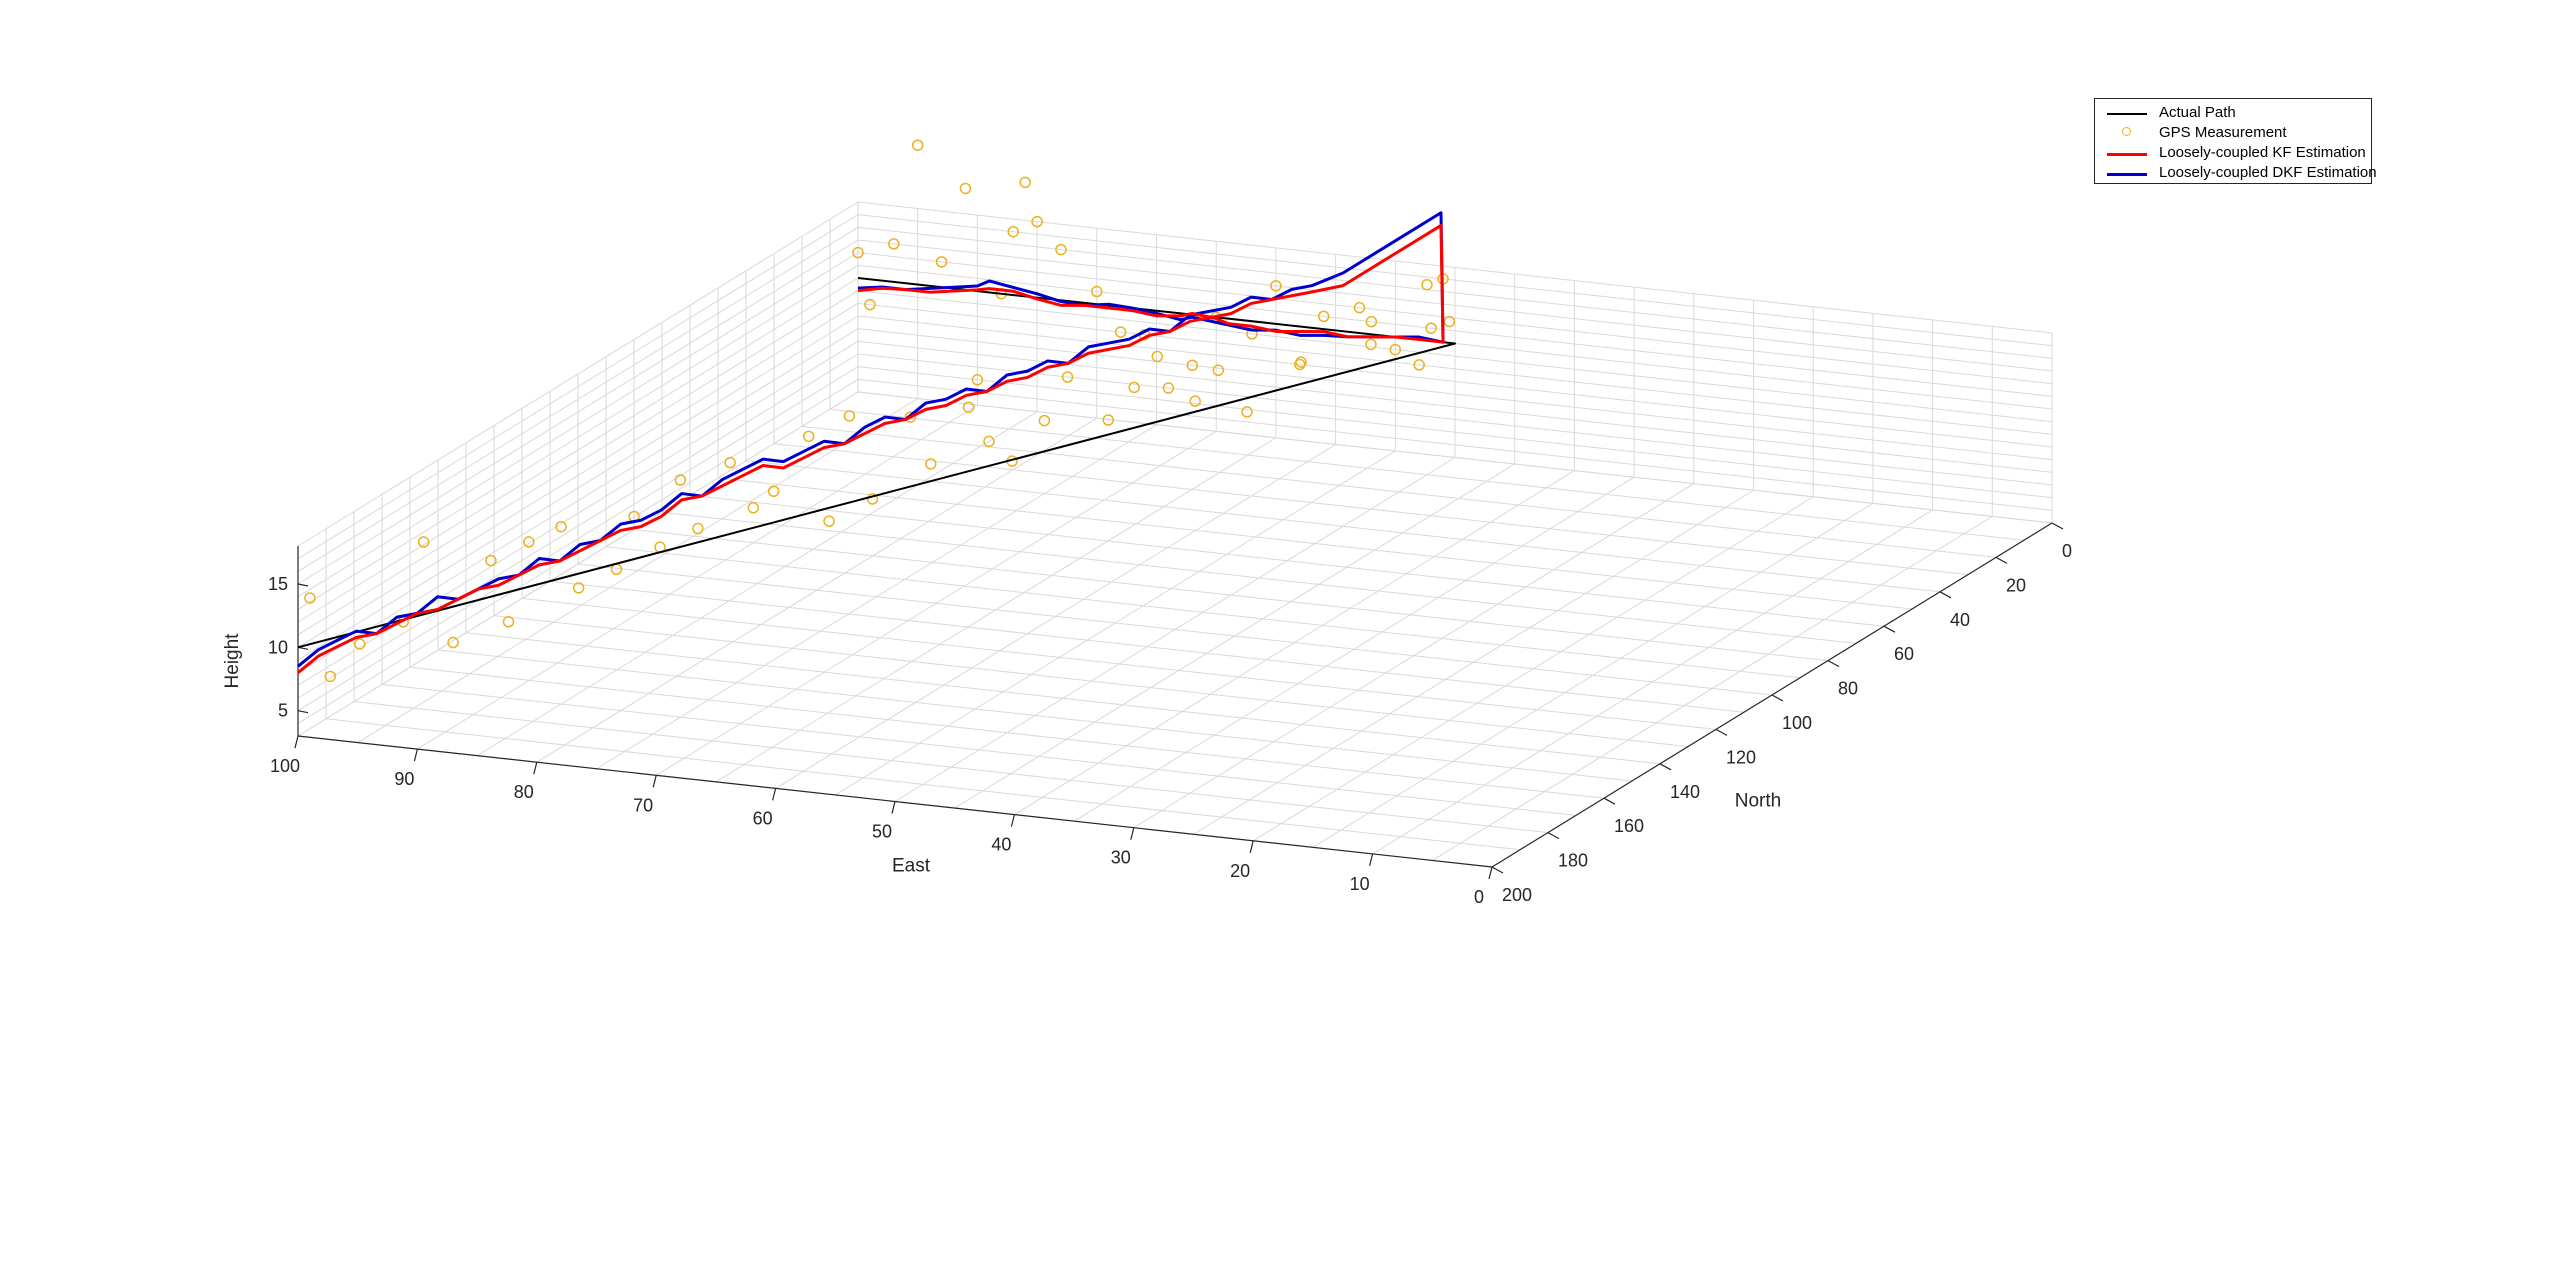 Image resolution: width=2560 pixels, height=1287 pixels. Describe the element at coordinates (1758, 801) in the screenshot. I see `y-axis-label: North` at that location.